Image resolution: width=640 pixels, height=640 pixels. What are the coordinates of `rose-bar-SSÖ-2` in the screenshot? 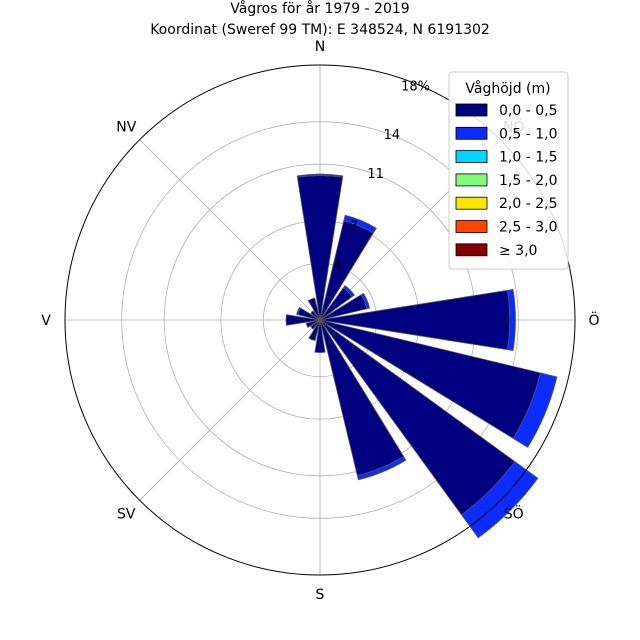 It's located at (381, 468).